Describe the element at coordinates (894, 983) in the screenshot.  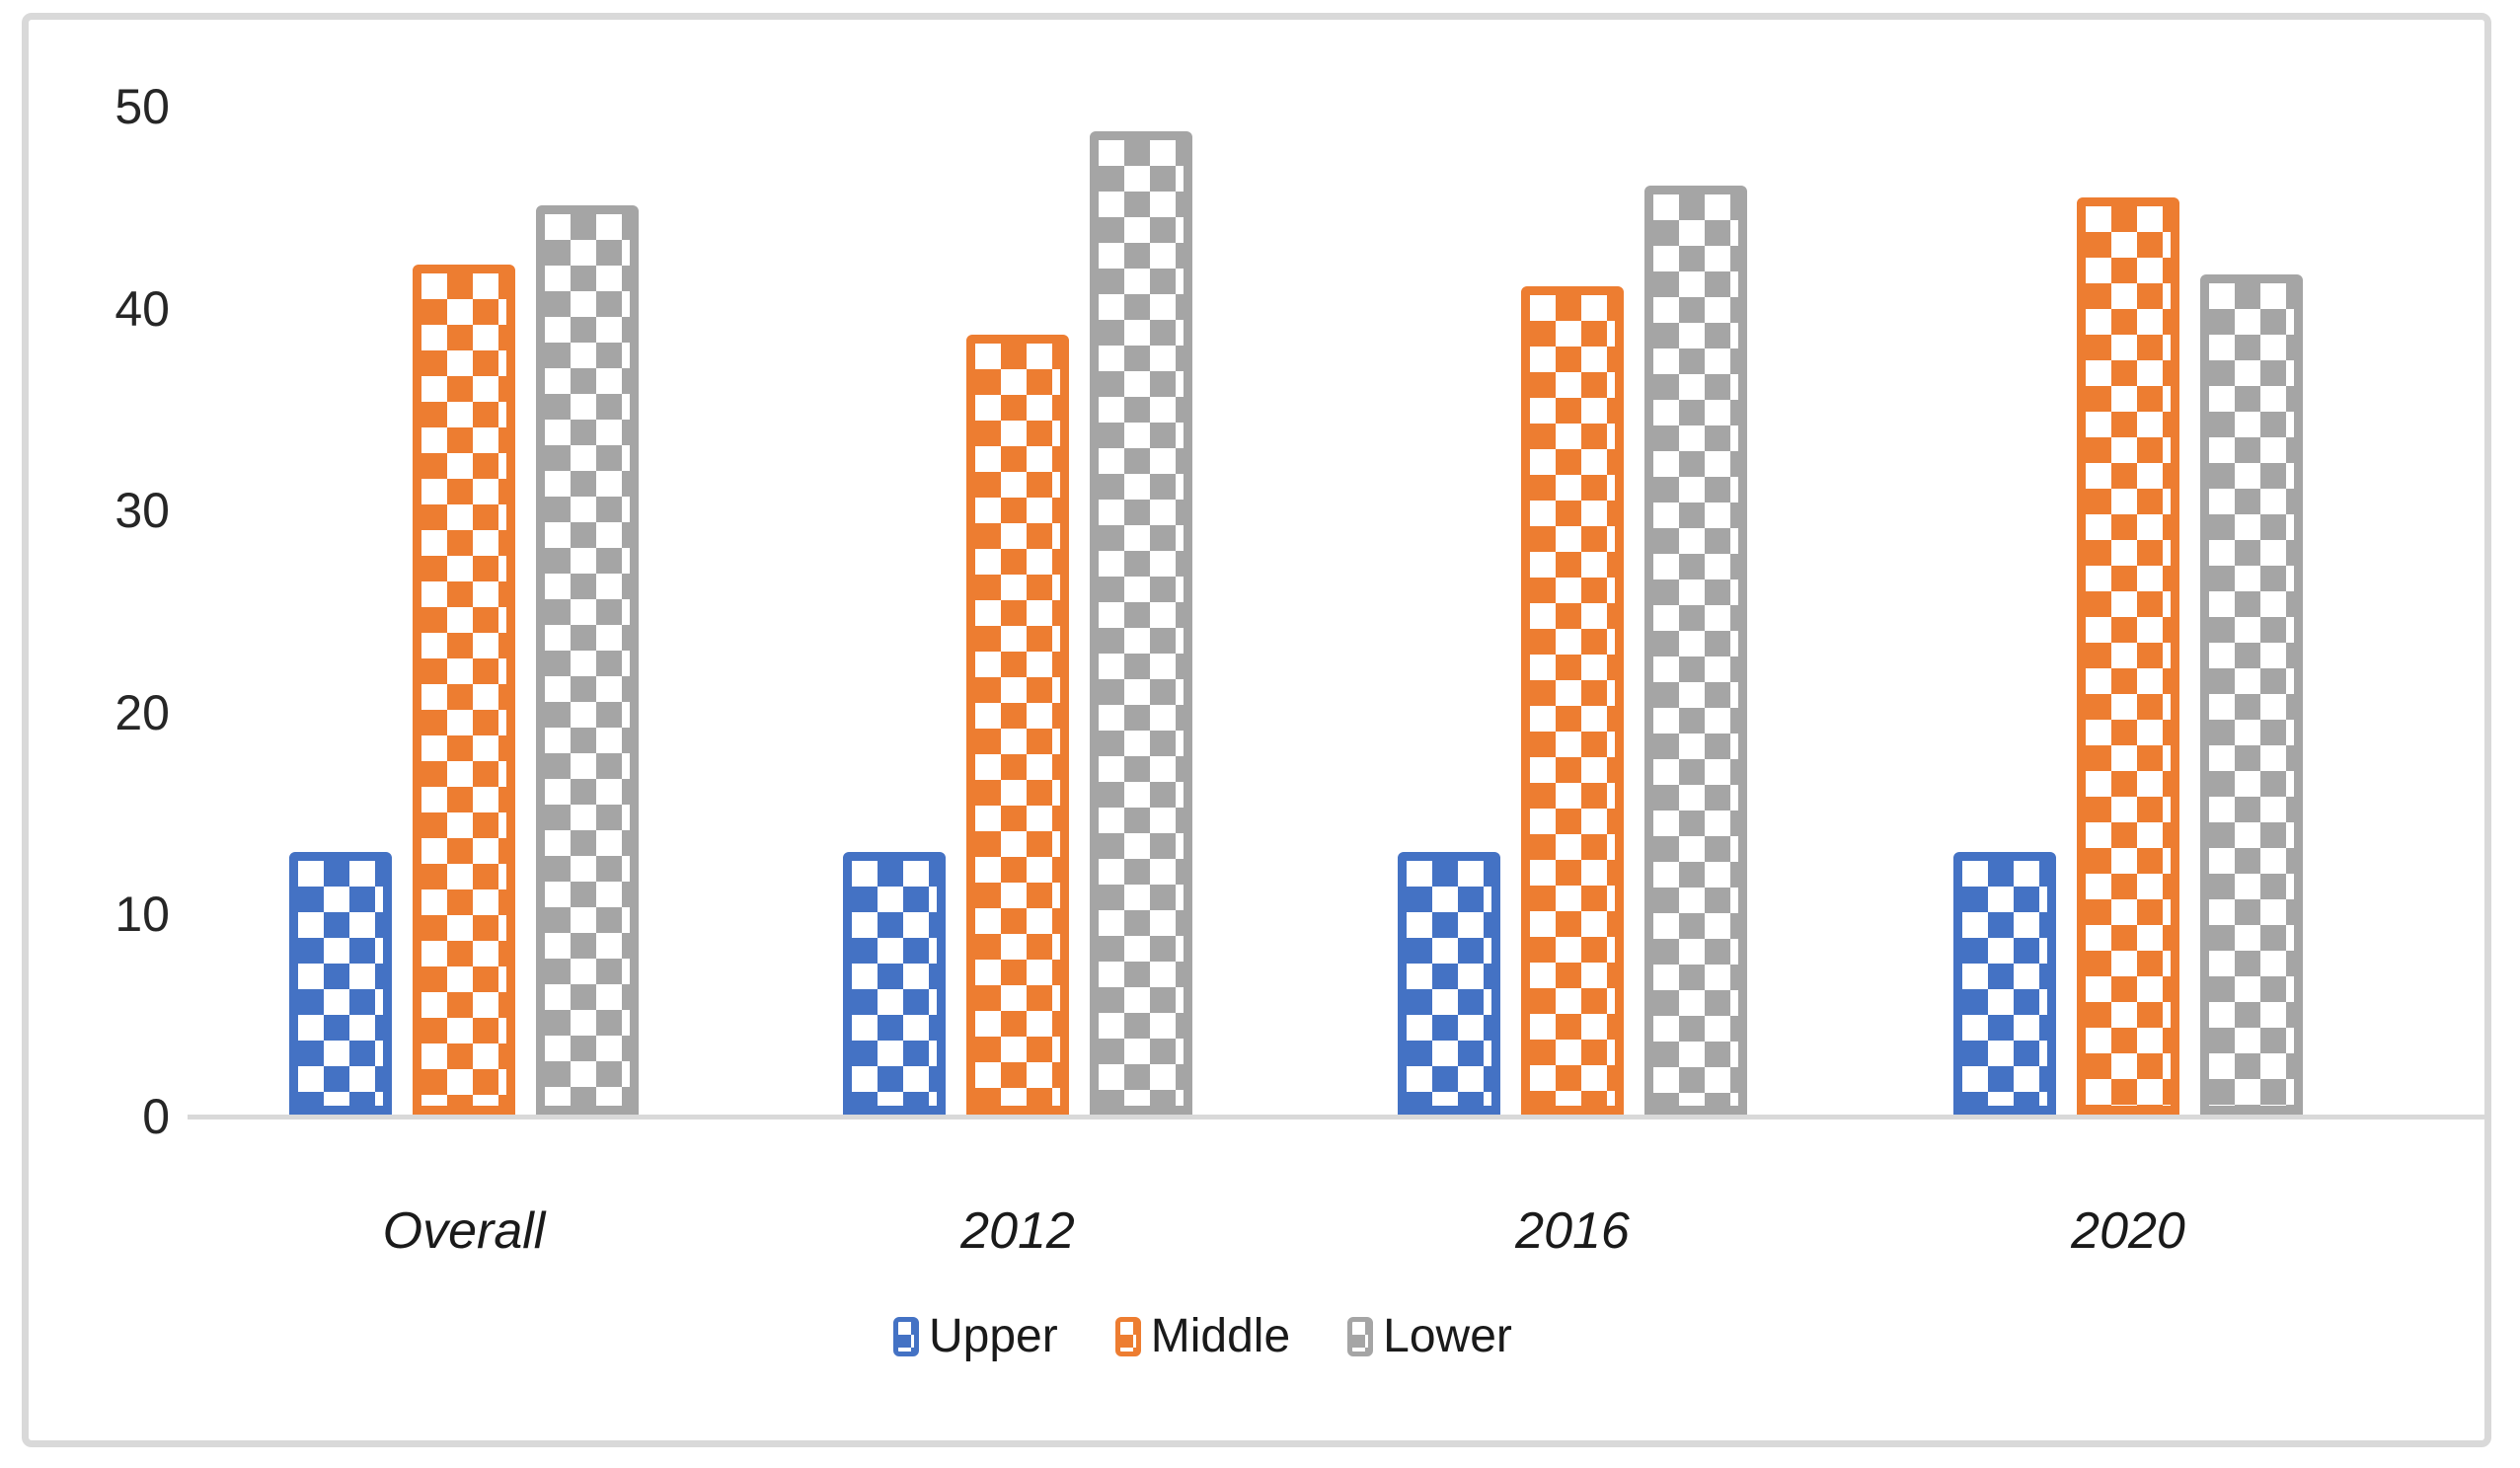
I see `bar-upper-2012` at that location.